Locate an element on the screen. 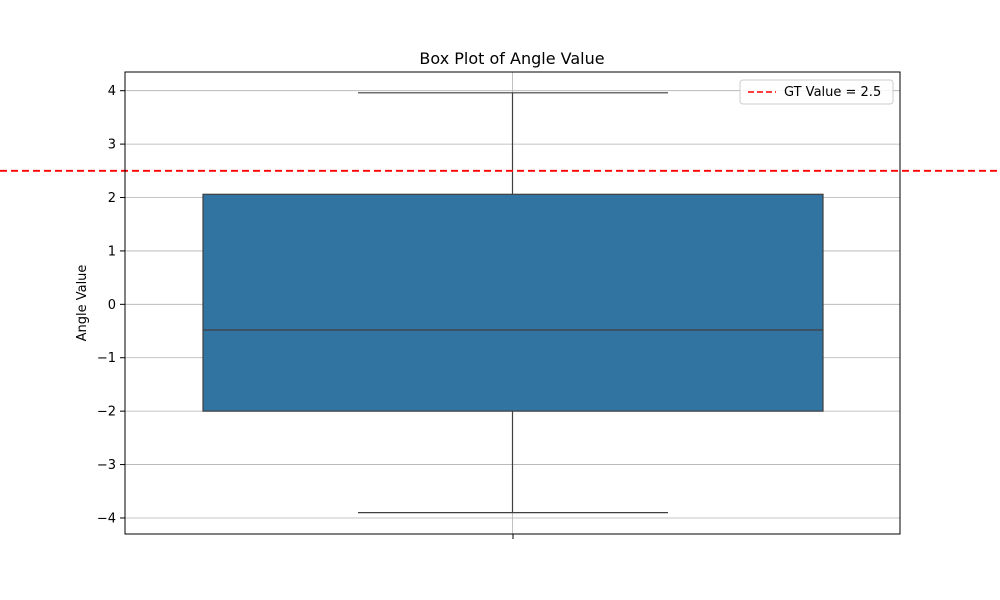 The width and height of the screenshot is (1000, 600). legend-label: GT Value = 2.5 is located at coordinates (832, 92).